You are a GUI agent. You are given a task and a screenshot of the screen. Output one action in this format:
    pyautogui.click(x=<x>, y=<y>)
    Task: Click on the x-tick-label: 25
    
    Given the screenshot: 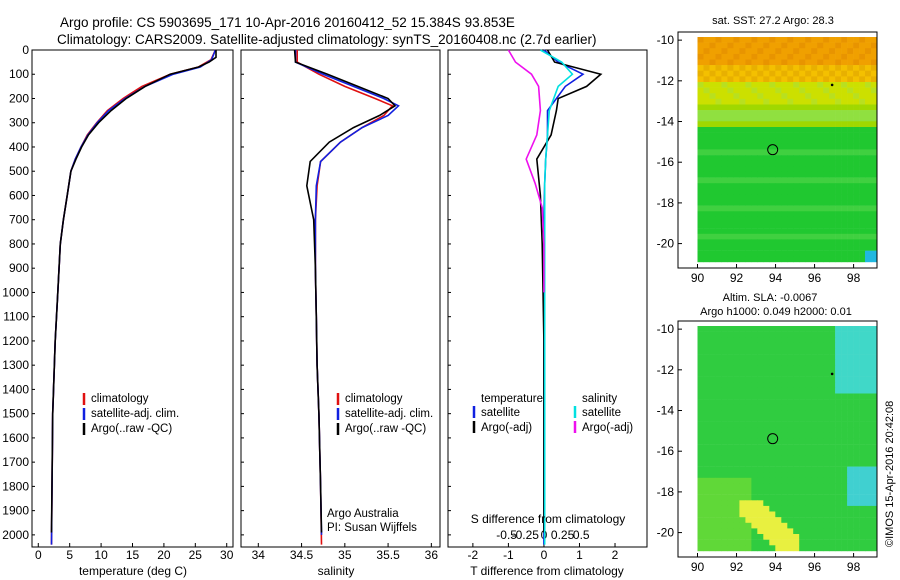 What is the action you would take?
    pyautogui.click(x=196, y=555)
    